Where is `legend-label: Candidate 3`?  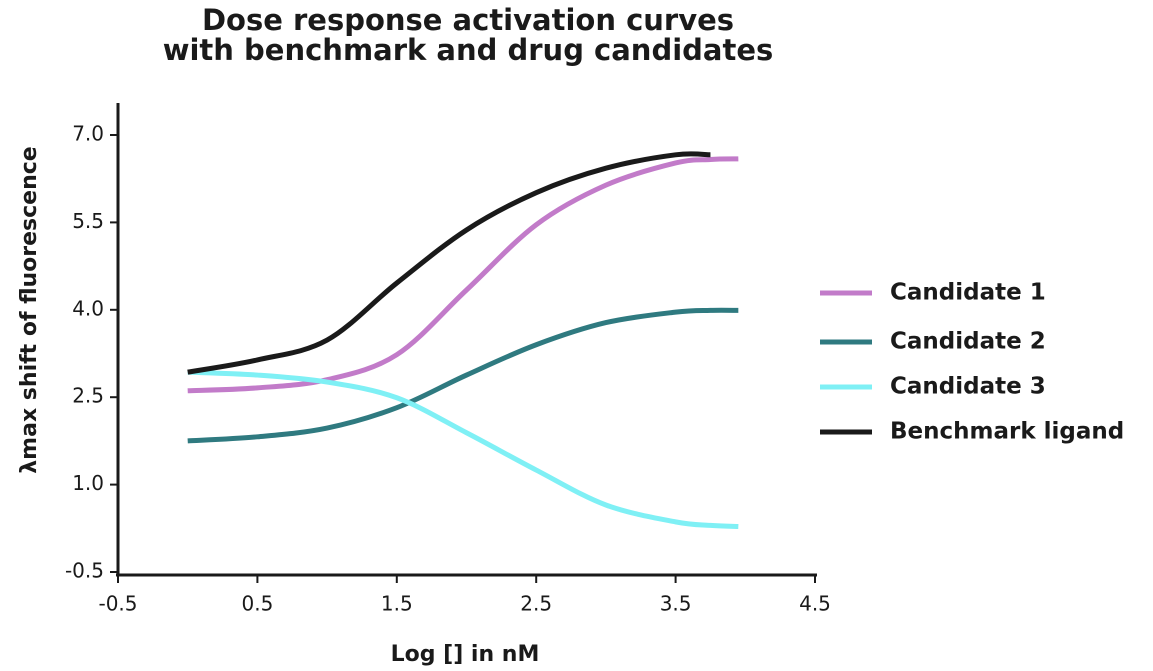 legend-label: Candidate 3 is located at coordinates (968, 387).